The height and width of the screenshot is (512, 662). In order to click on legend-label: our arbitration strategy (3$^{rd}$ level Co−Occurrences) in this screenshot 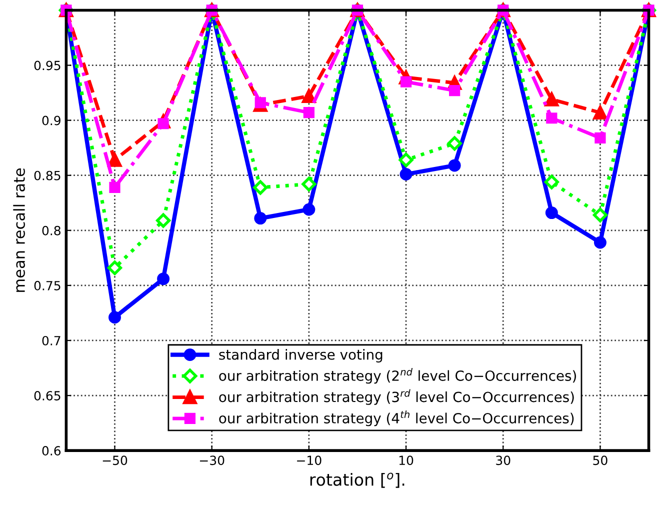, I will do `click(396, 397)`.